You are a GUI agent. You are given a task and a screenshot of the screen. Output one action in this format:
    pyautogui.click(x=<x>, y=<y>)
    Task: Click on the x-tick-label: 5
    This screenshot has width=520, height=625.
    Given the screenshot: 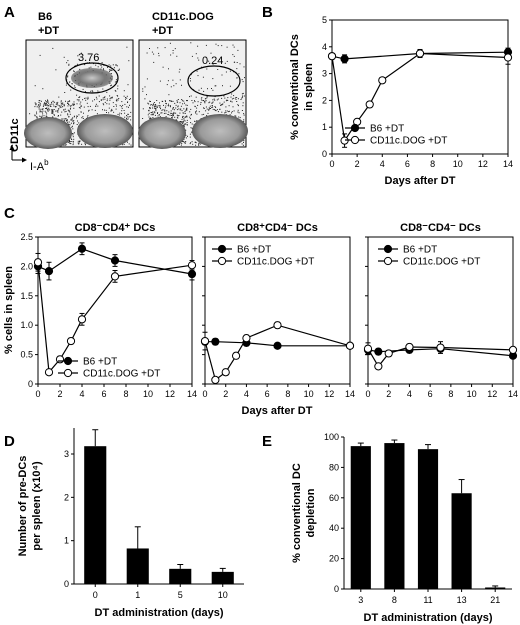 What is the action you would take?
    pyautogui.click(x=180, y=595)
    